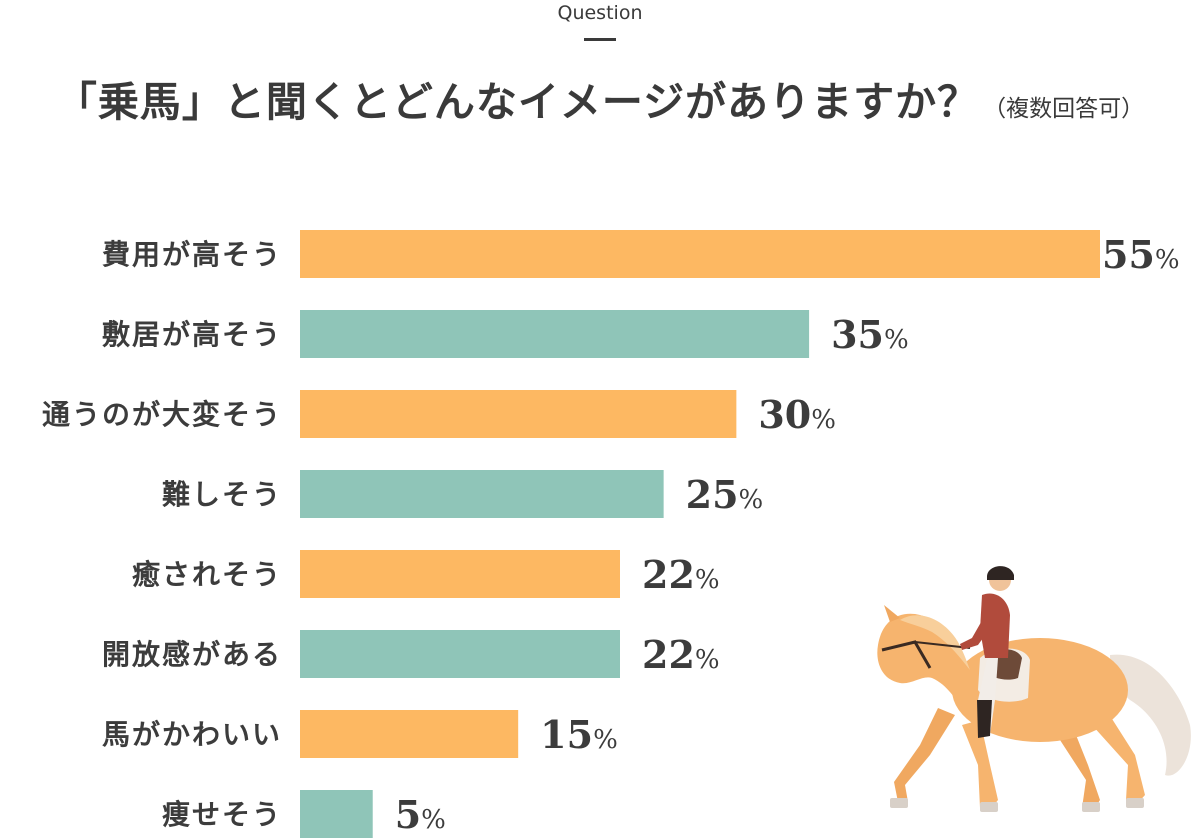  Describe the element at coordinates (1034, 689) in the screenshot. I see `horse-rider-icon` at that location.